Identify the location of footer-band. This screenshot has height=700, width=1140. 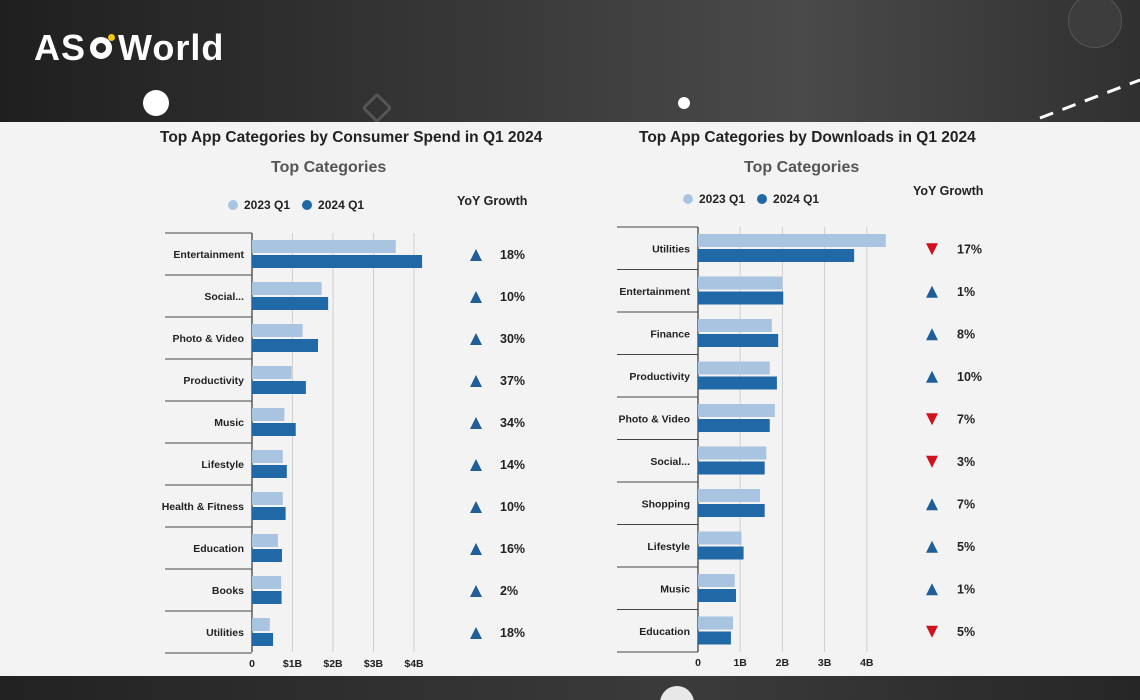
(570, 688).